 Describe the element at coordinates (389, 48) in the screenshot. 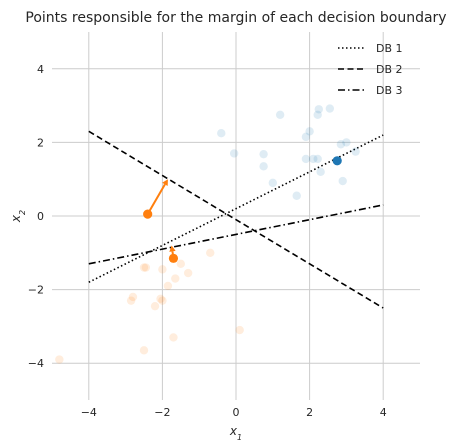

I see `legend-label: DB 1` at that location.